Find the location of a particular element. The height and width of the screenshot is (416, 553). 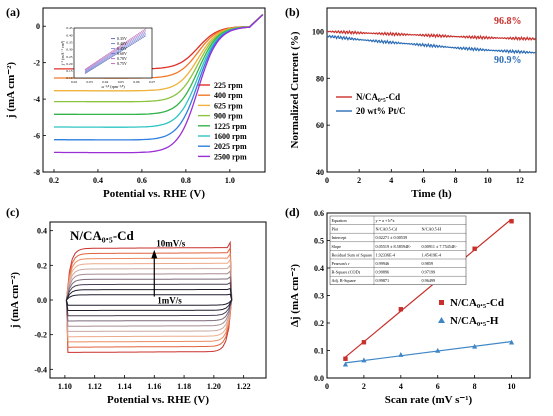

a-inset-x-tick-label: 0.03 is located at coordinates (90, 82).